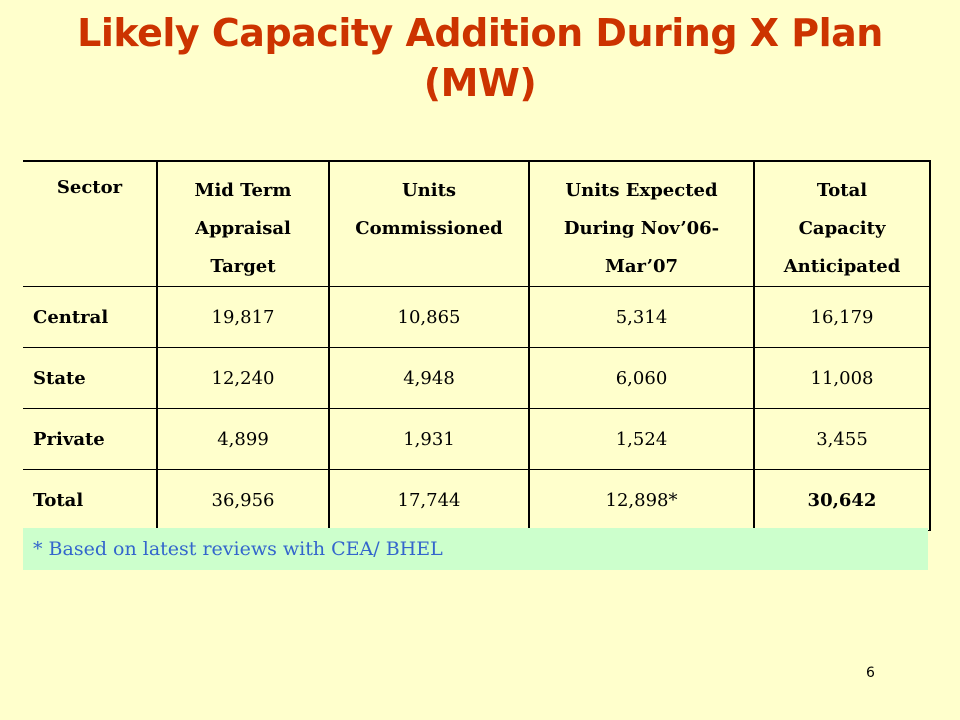 The width and height of the screenshot is (960, 720). Describe the element at coordinates (842, 190) in the screenshot. I see `header-line: Total` at that location.